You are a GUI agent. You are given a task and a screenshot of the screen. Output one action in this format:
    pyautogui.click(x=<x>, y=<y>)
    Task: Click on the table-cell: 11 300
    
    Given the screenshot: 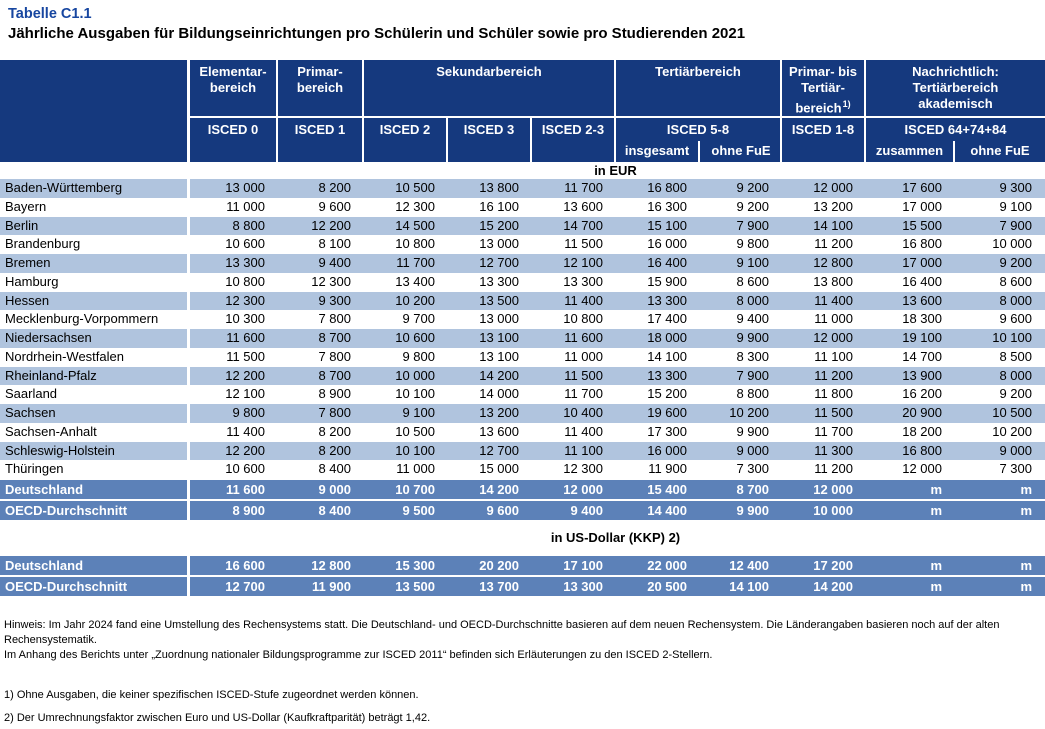 What is the action you would take?
    pyautogui.click(x=824, y=451)
    